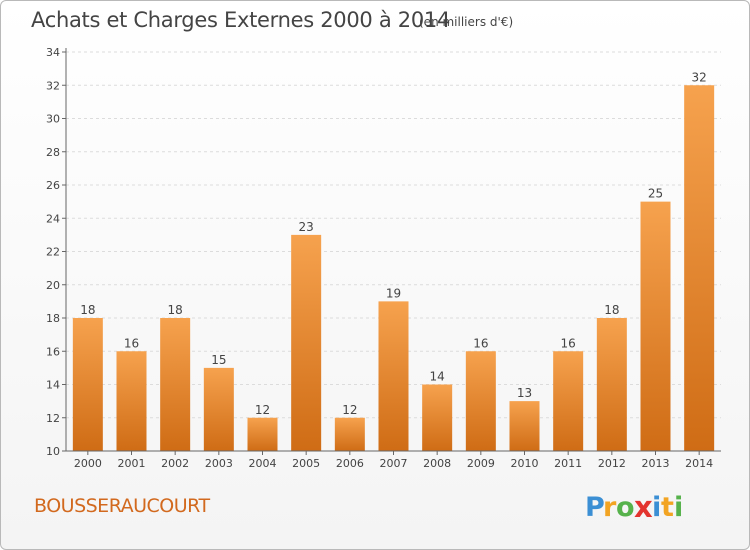 Image resolution: width=750 pixels, height=550 pixels. I want to click on x-tick-label: 2011, so click(568, 463).